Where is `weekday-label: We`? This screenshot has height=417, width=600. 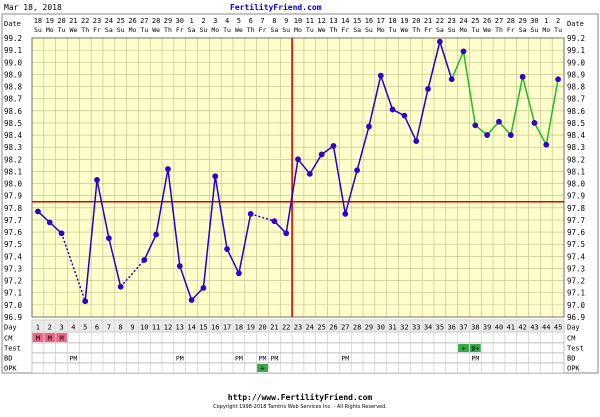
weekday-label: We is located at coordinates (404, 30).